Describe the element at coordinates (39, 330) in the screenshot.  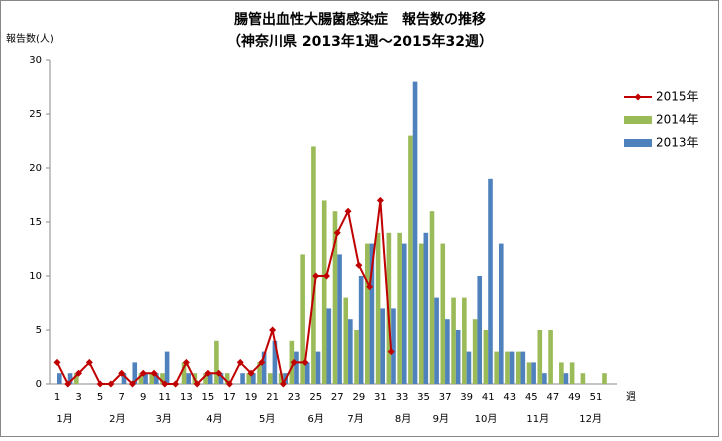
I see `y-tick-label: 5` at that location.